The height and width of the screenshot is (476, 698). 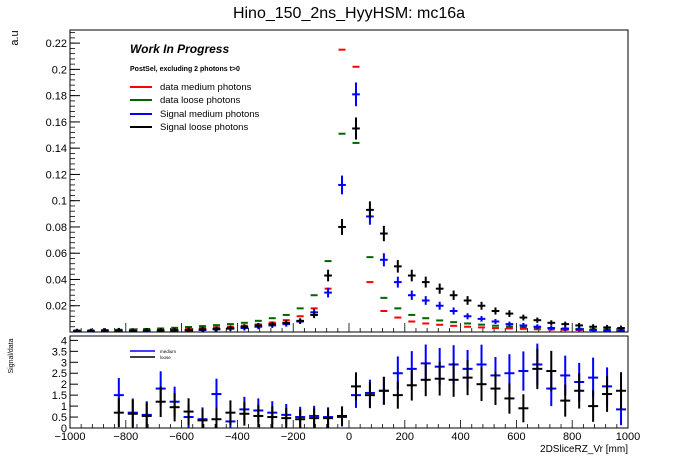 I want to click on work-in-progress-label: Work In Progress, so click(x=179, y=49).